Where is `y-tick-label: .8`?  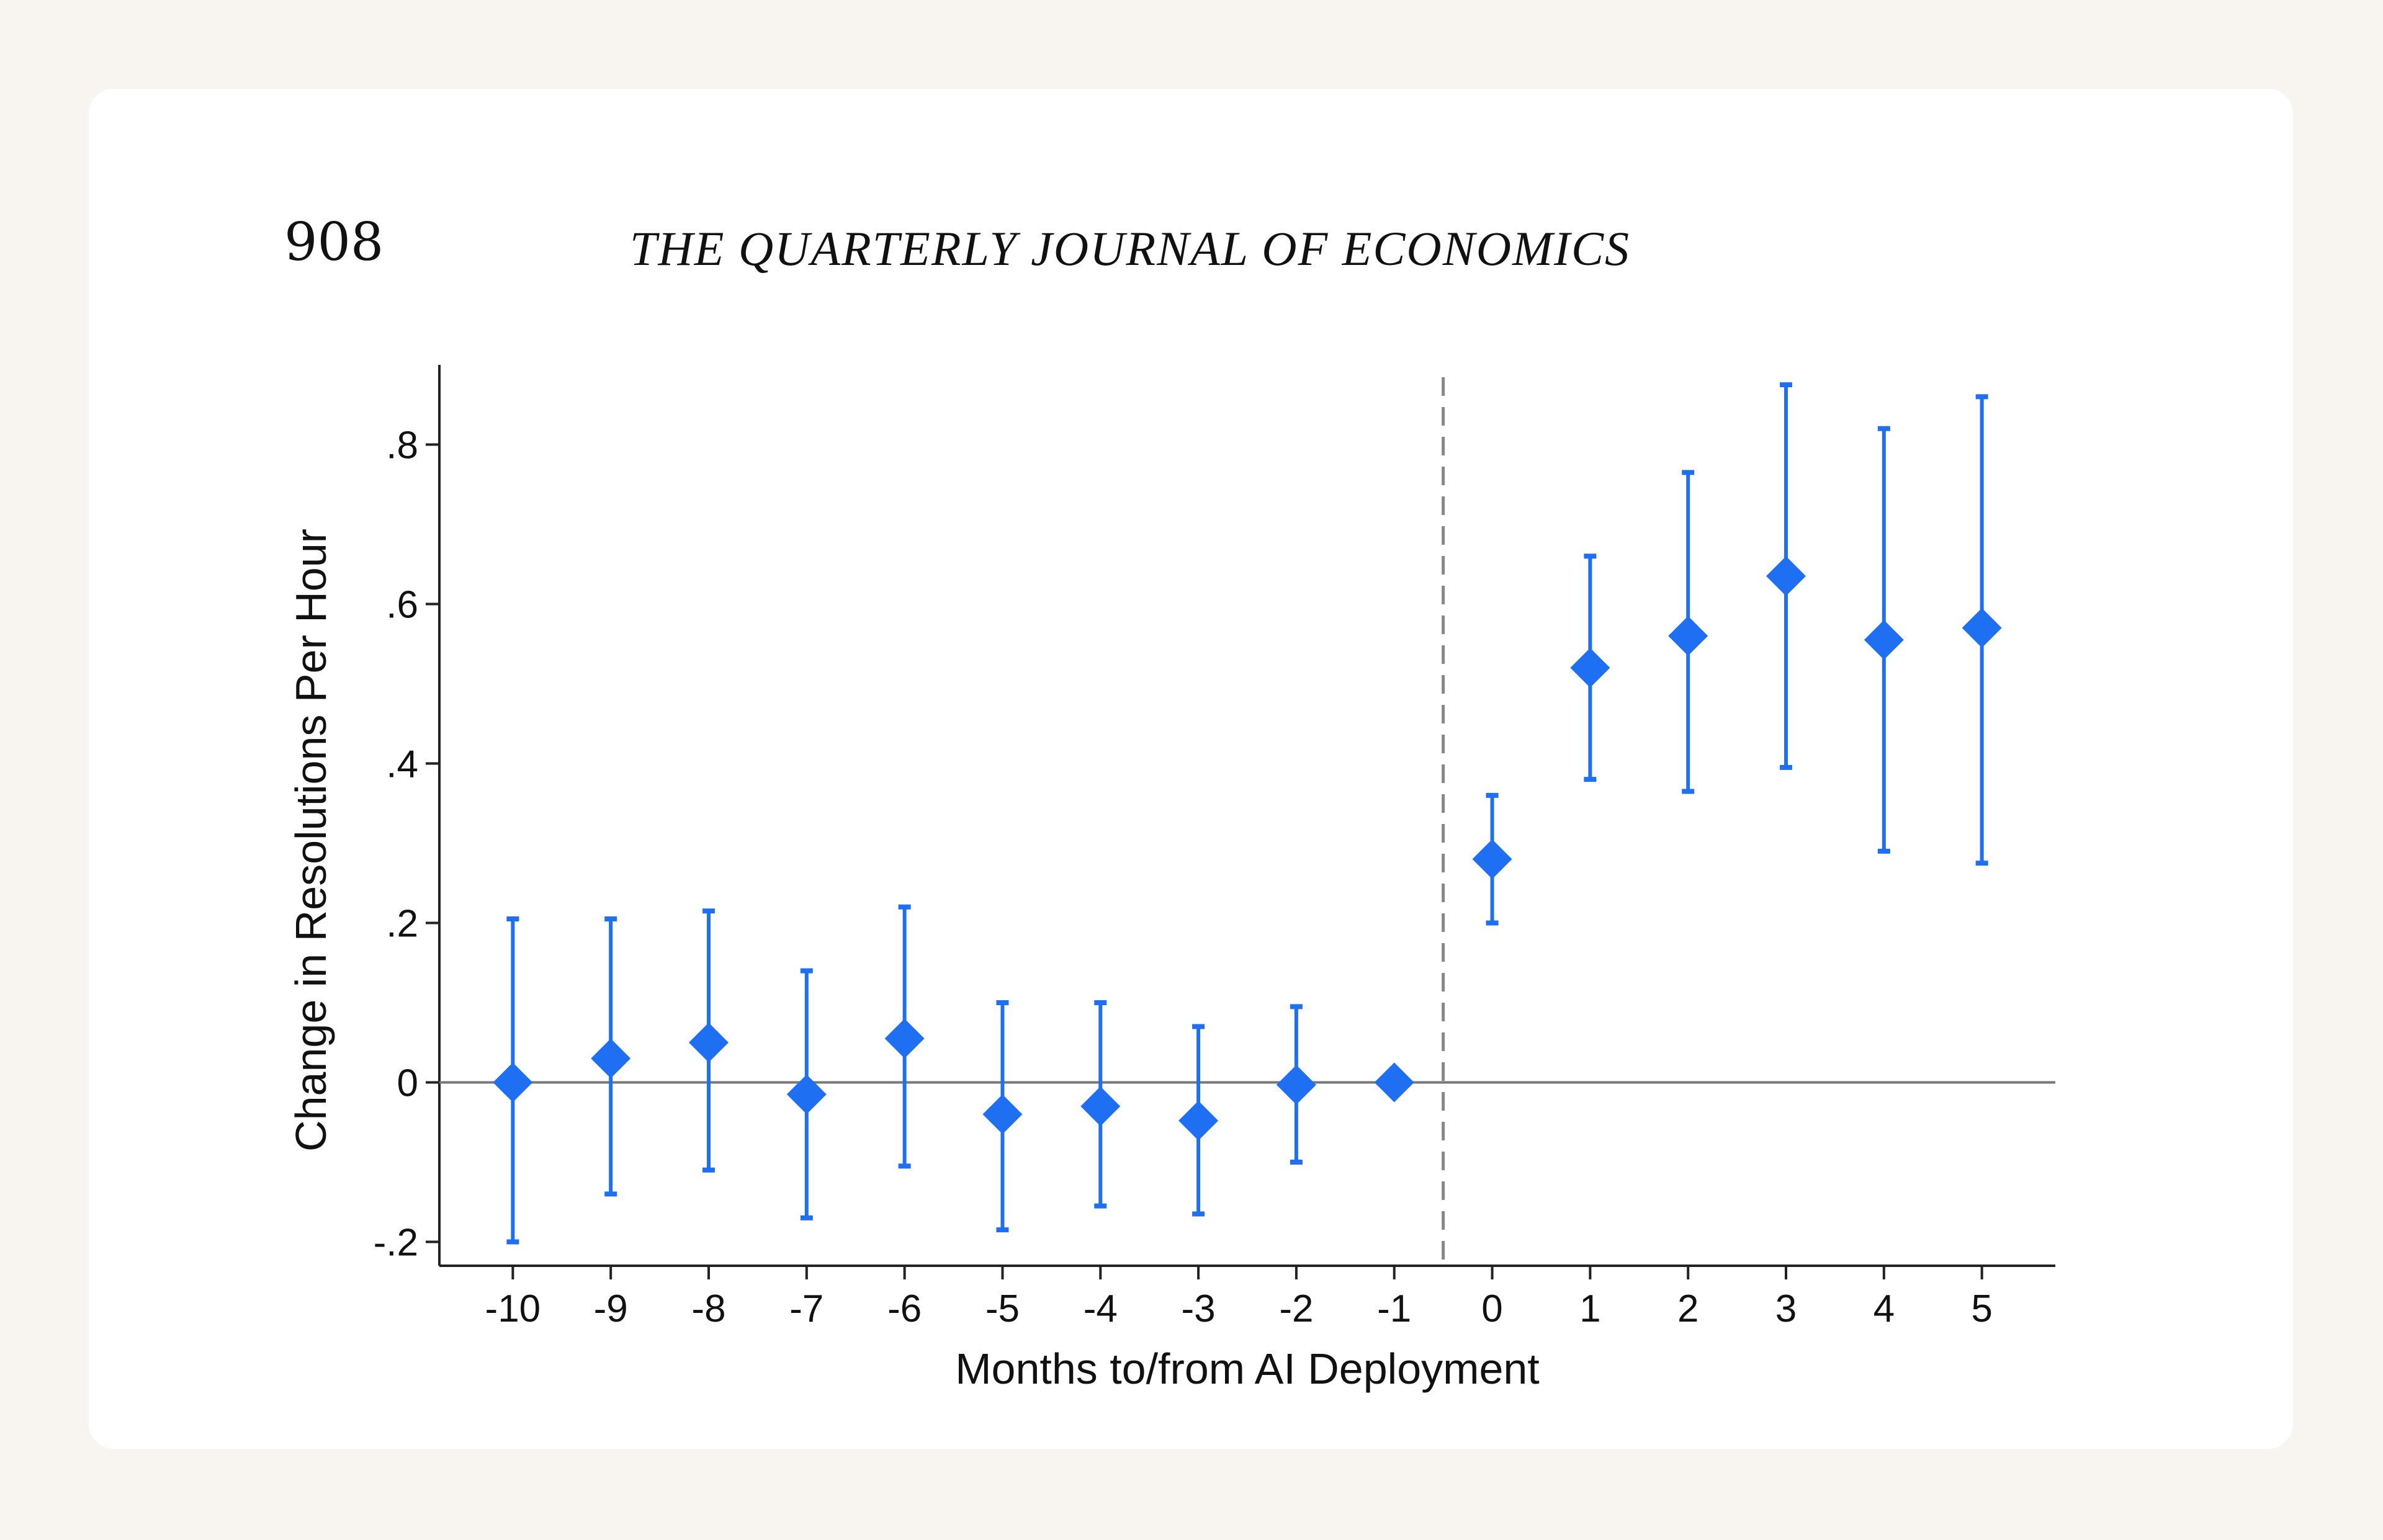 y-tick-label: .8 is located at coordinates (402, 446).